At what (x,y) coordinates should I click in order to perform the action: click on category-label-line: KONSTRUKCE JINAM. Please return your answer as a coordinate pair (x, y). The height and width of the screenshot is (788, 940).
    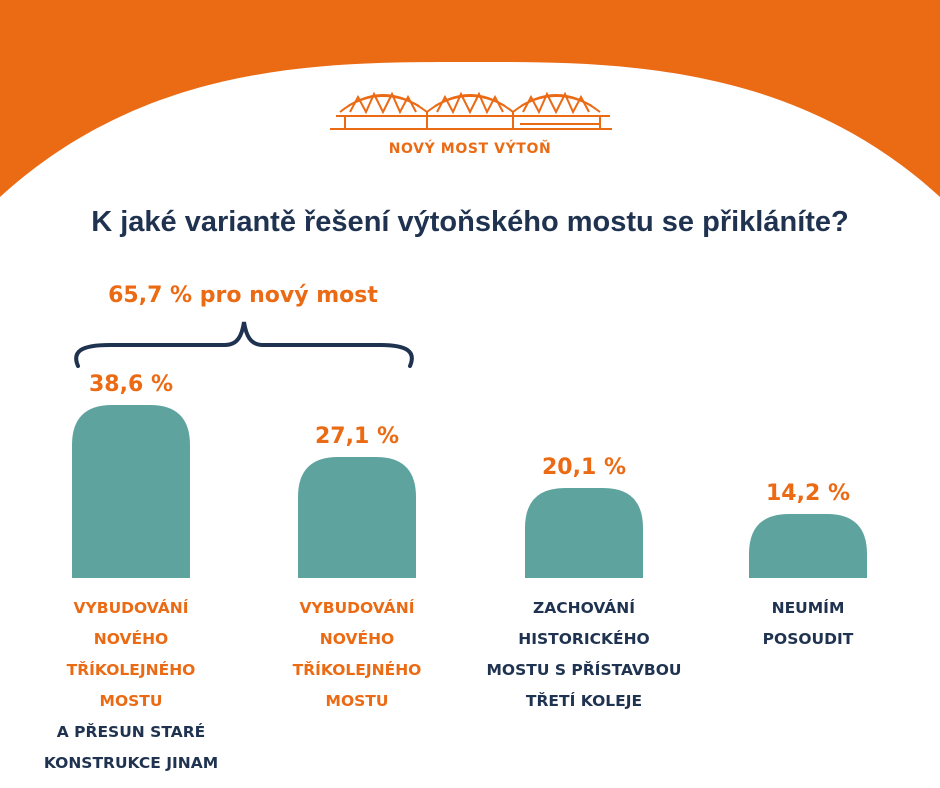
    Looking at the image, I should click on (131, 763).